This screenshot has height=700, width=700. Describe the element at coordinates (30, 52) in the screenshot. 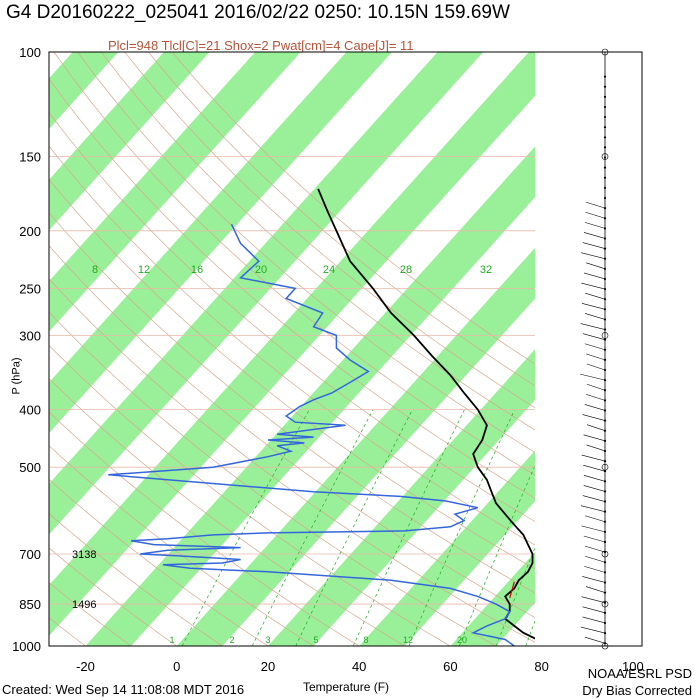

I see `pressure-tick-label: 100` at that location.